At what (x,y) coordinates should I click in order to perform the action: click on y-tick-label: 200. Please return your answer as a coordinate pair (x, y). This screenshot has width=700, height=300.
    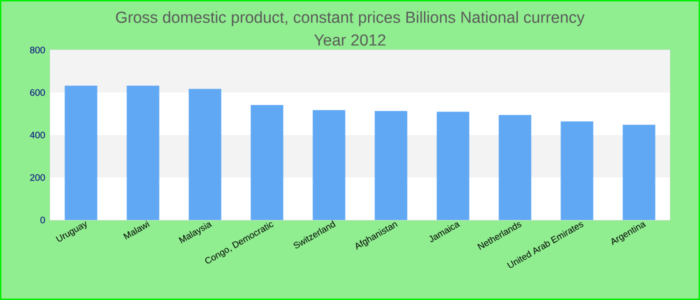
    Looking at the image, I should click on (37, 177).